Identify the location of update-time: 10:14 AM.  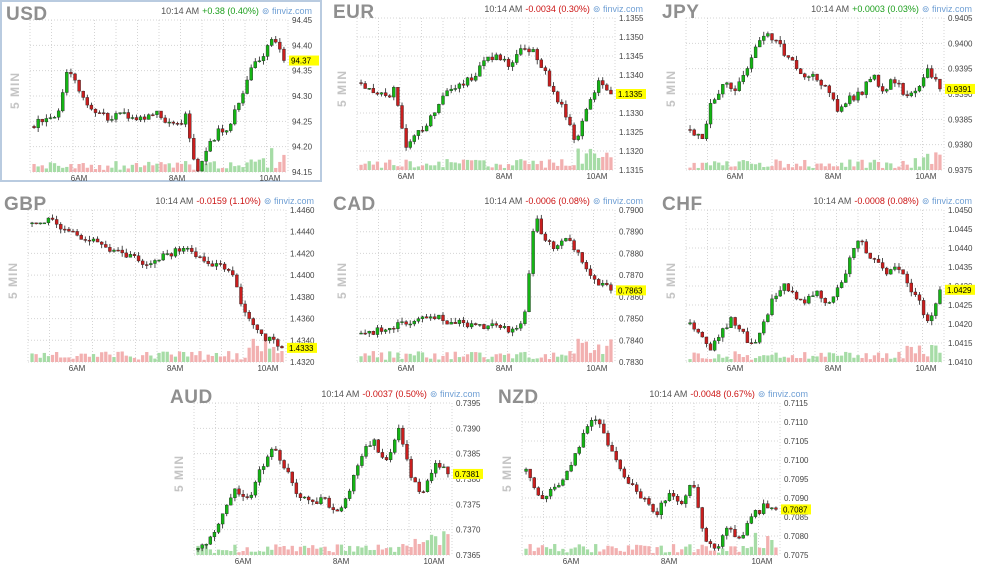
(830, 9).